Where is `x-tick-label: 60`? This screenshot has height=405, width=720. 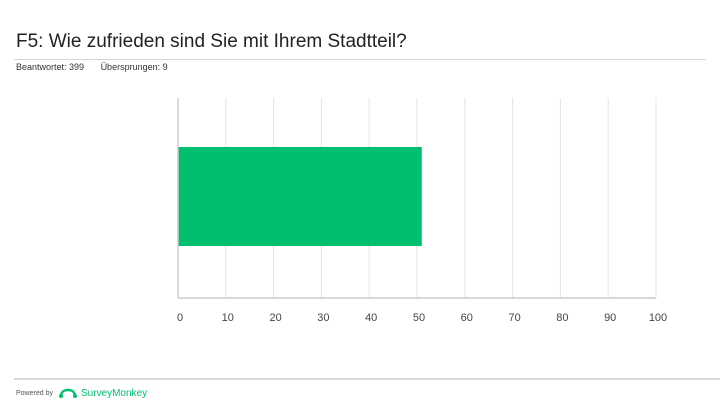 x-tick-label: 60 is located at coordinates (467, 318).